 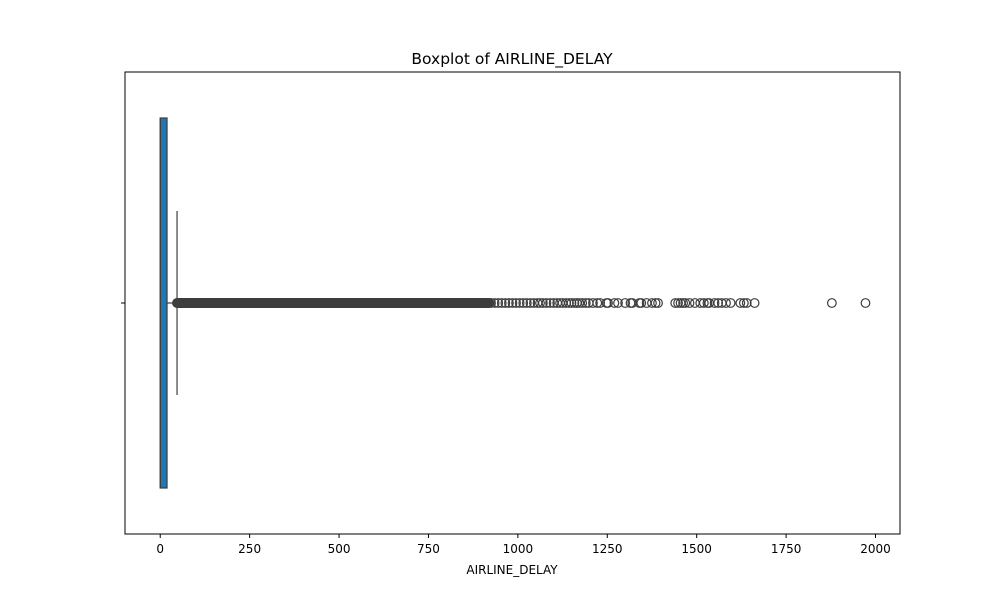 I want to click on box-iqr, so click(x=163, y=303).